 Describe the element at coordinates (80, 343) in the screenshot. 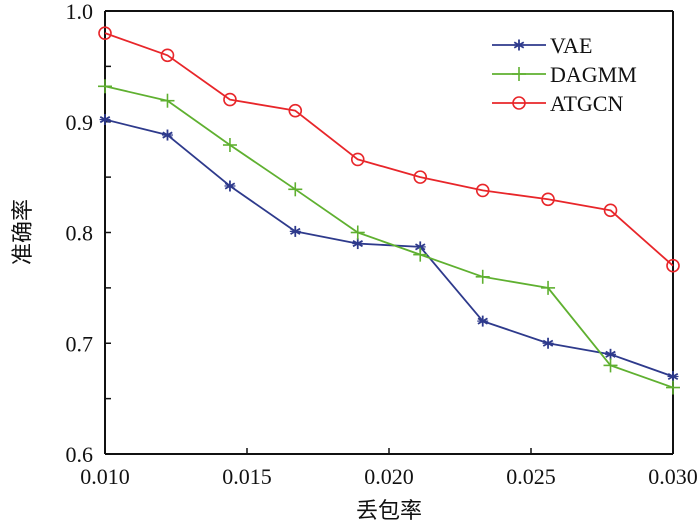

I see `y-tick-label: 0.7` at that location.